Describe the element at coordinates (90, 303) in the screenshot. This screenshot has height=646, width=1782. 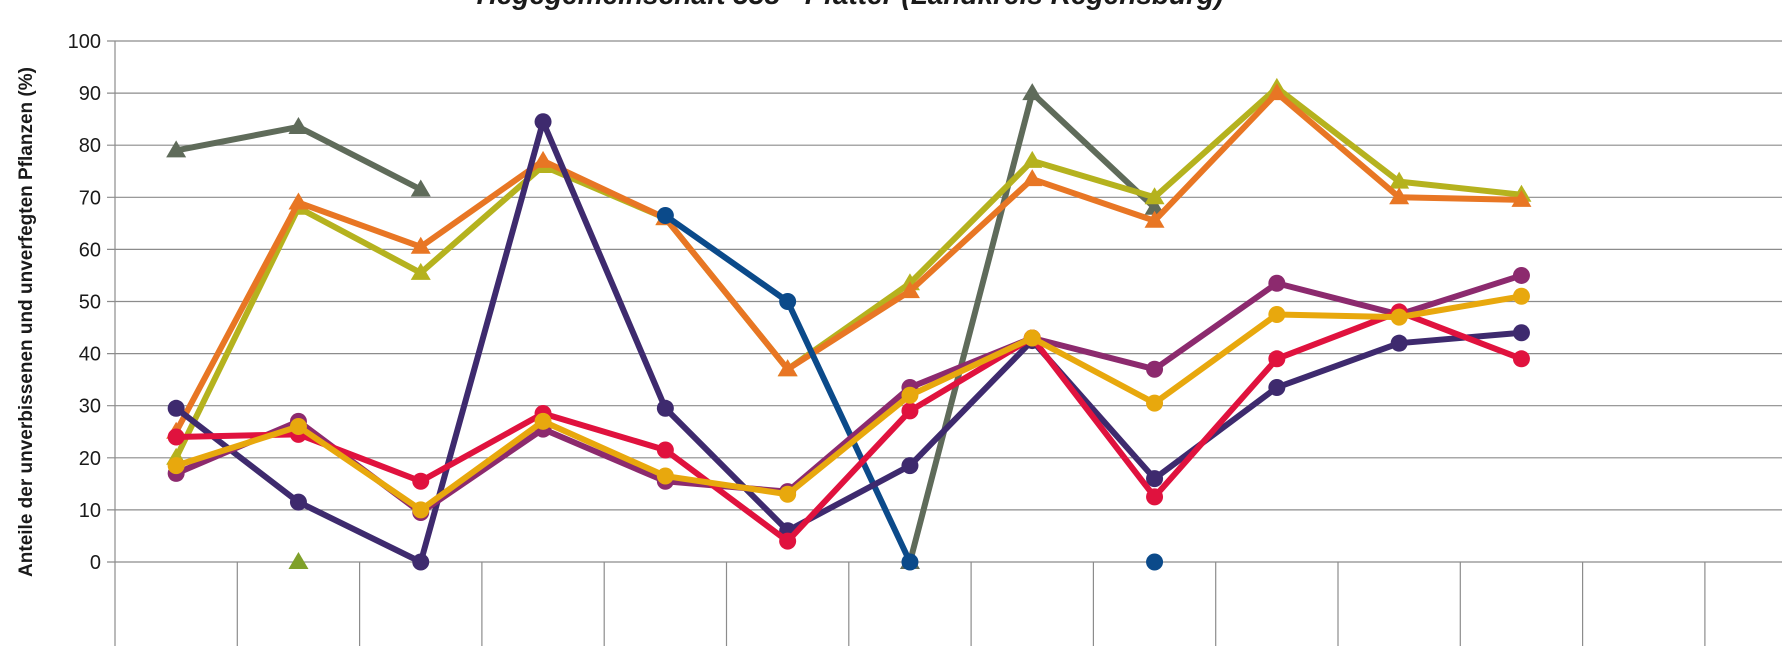
I see `y-tick-label: 50` at that location.